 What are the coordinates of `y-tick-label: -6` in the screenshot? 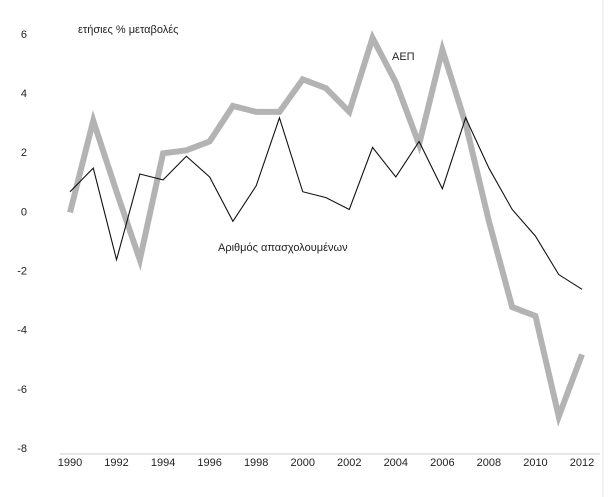 It's located at (22, 390).